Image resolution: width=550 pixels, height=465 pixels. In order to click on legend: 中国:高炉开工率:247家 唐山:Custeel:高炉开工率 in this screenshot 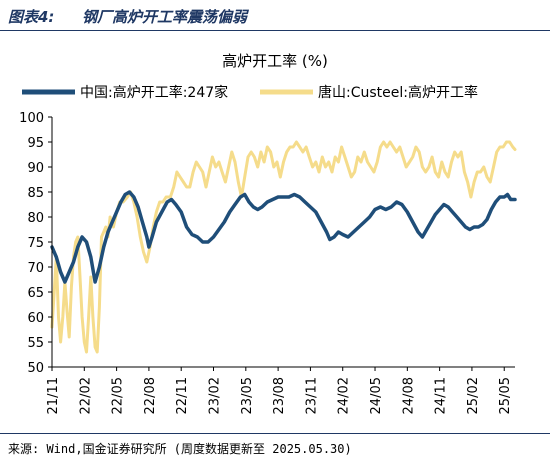, I will do `click(250, 92)`.